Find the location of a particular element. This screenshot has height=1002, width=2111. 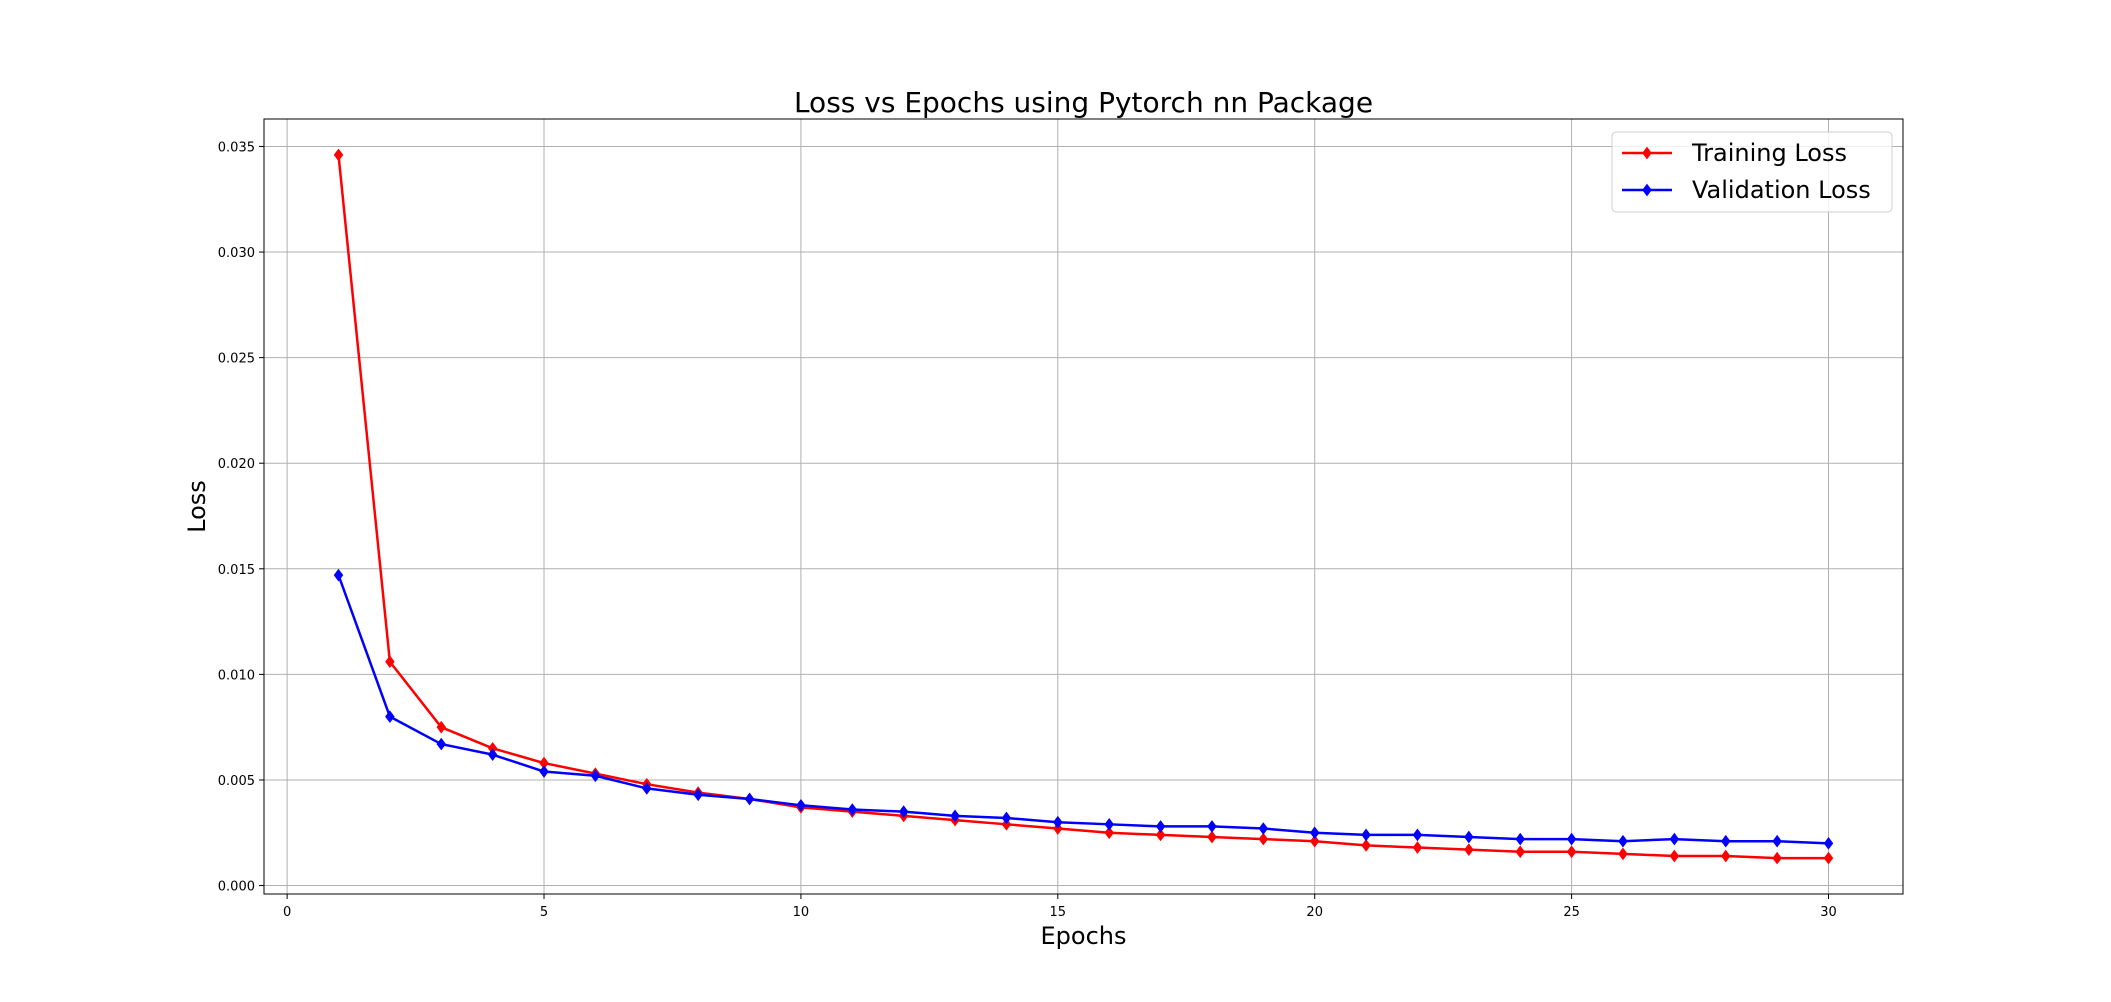

legend-item-validation-loss: Validation Loss is located at coordinates (1746, 190).